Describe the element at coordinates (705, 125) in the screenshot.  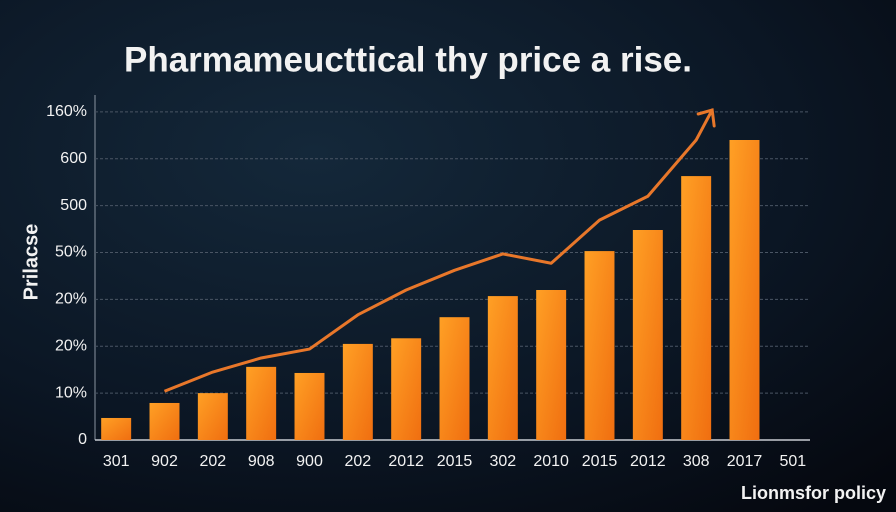
I see `trend-arrow` at that location.